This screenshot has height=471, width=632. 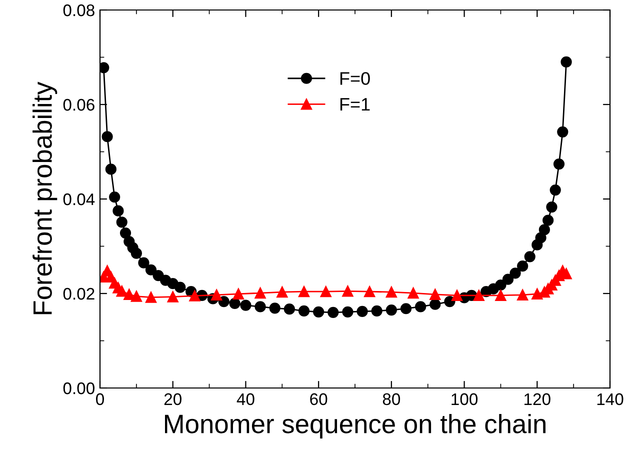 I want to click on y-tick-label: 0.04, so click(x=79, y=199).